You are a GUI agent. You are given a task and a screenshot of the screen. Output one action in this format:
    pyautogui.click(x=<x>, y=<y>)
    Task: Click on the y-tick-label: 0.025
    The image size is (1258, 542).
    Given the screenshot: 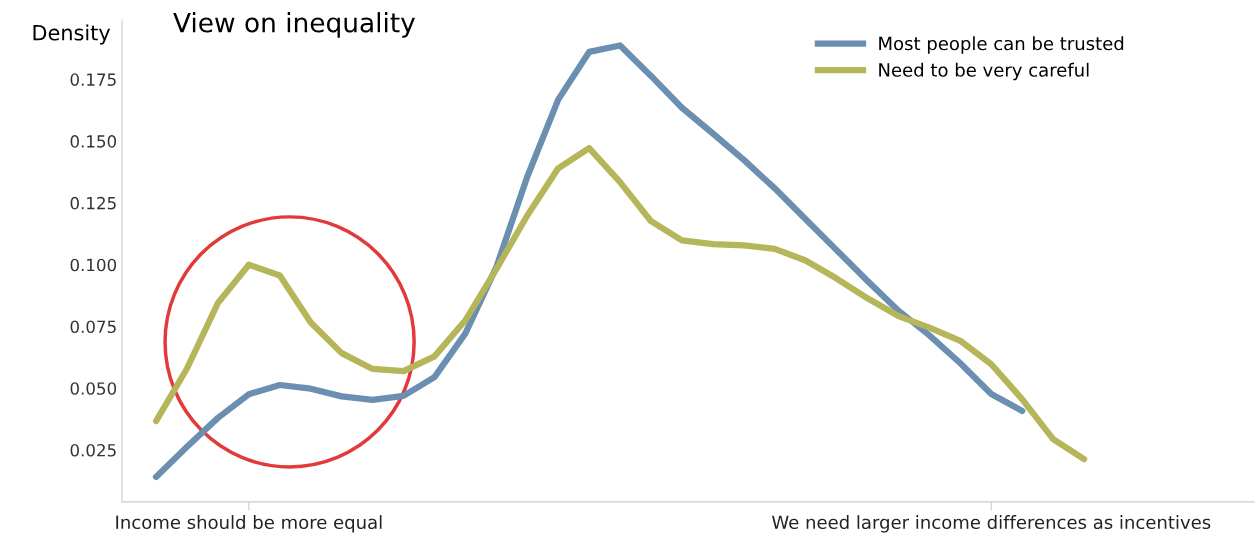 What is the action you would take?
    pyautogui.click(x=93, y=450)
    